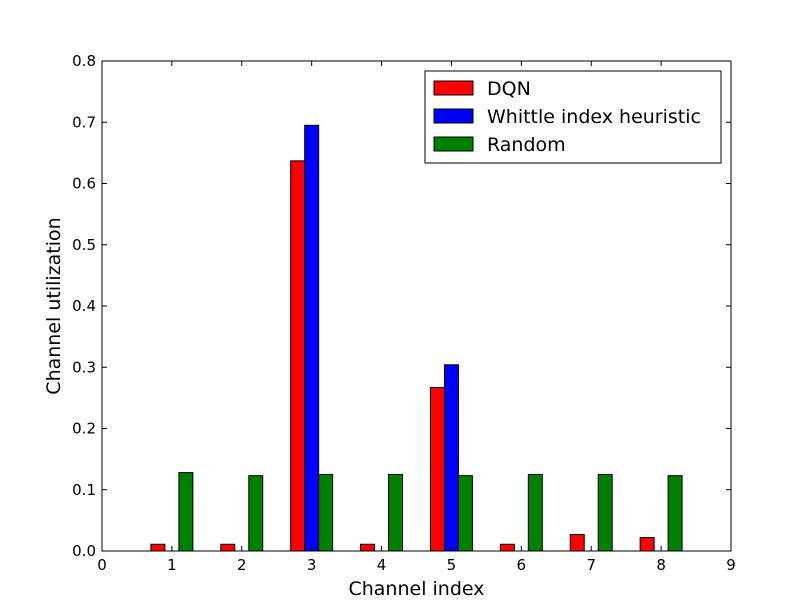  What do you see at coordinates (84, 367) in the screenshot?
I see `y-tick-label: 0.3` at bounding box center [84, 367].